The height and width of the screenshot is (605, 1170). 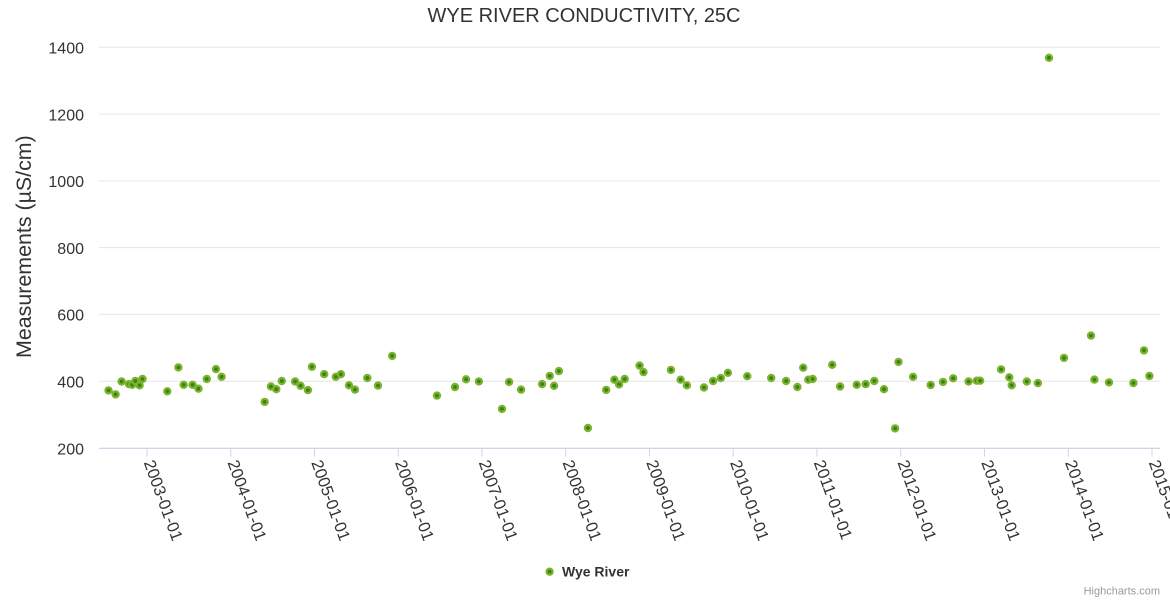 I want to click on svg-text: Highcharts.com, so click(x=1122, y=592).